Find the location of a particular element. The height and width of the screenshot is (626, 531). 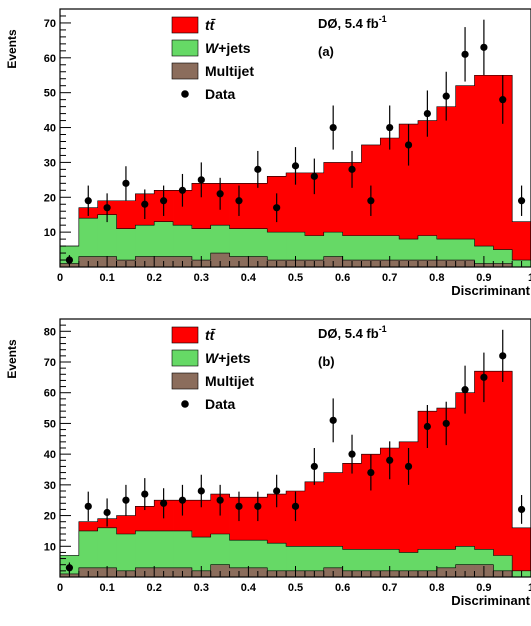

xtick-label: 0.3 is located at coordinates (201, 278).